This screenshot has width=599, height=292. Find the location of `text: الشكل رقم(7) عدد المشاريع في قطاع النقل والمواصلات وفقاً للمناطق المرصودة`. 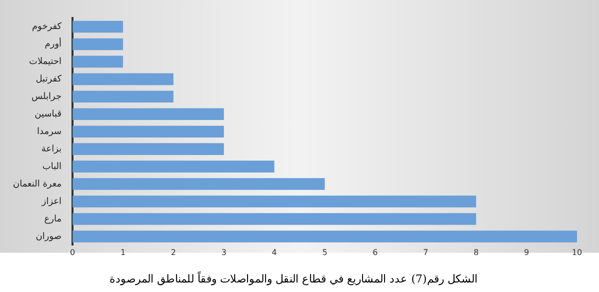

text: الشكل رقم(7) عدد المشاريع في قطاع النقل والمواصلات وفقاً للمناطق المرصودة is located at coordinates (294, 278).